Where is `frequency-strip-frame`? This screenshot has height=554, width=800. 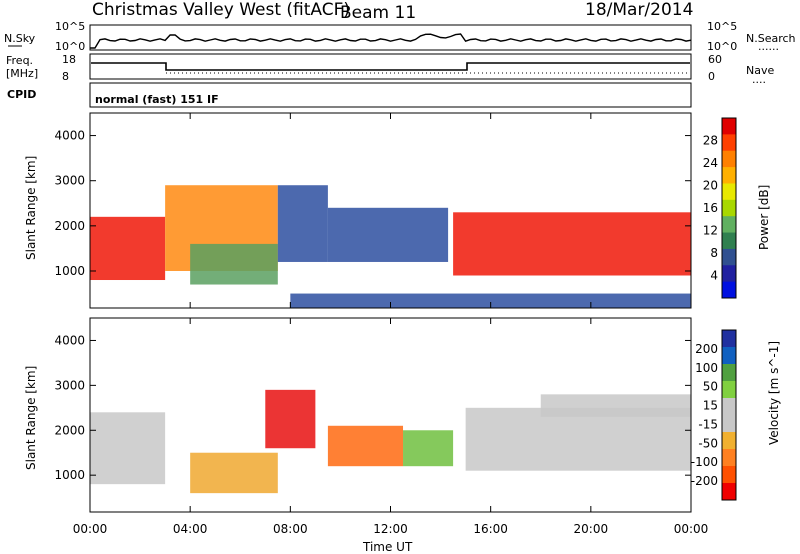 frequency-strip-frame is located at coordinates (390, 66).